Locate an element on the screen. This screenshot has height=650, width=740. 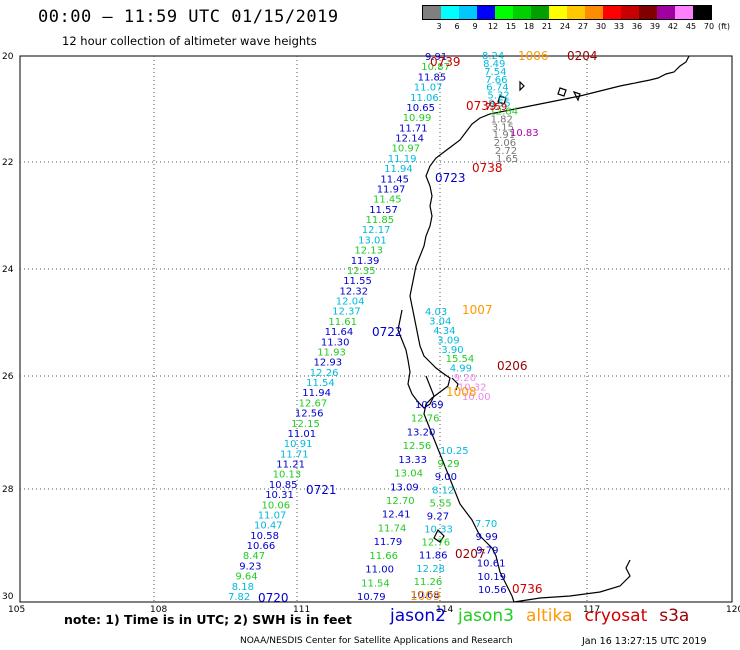
legend-unit: (ft) is located at coordinates (724, 26).